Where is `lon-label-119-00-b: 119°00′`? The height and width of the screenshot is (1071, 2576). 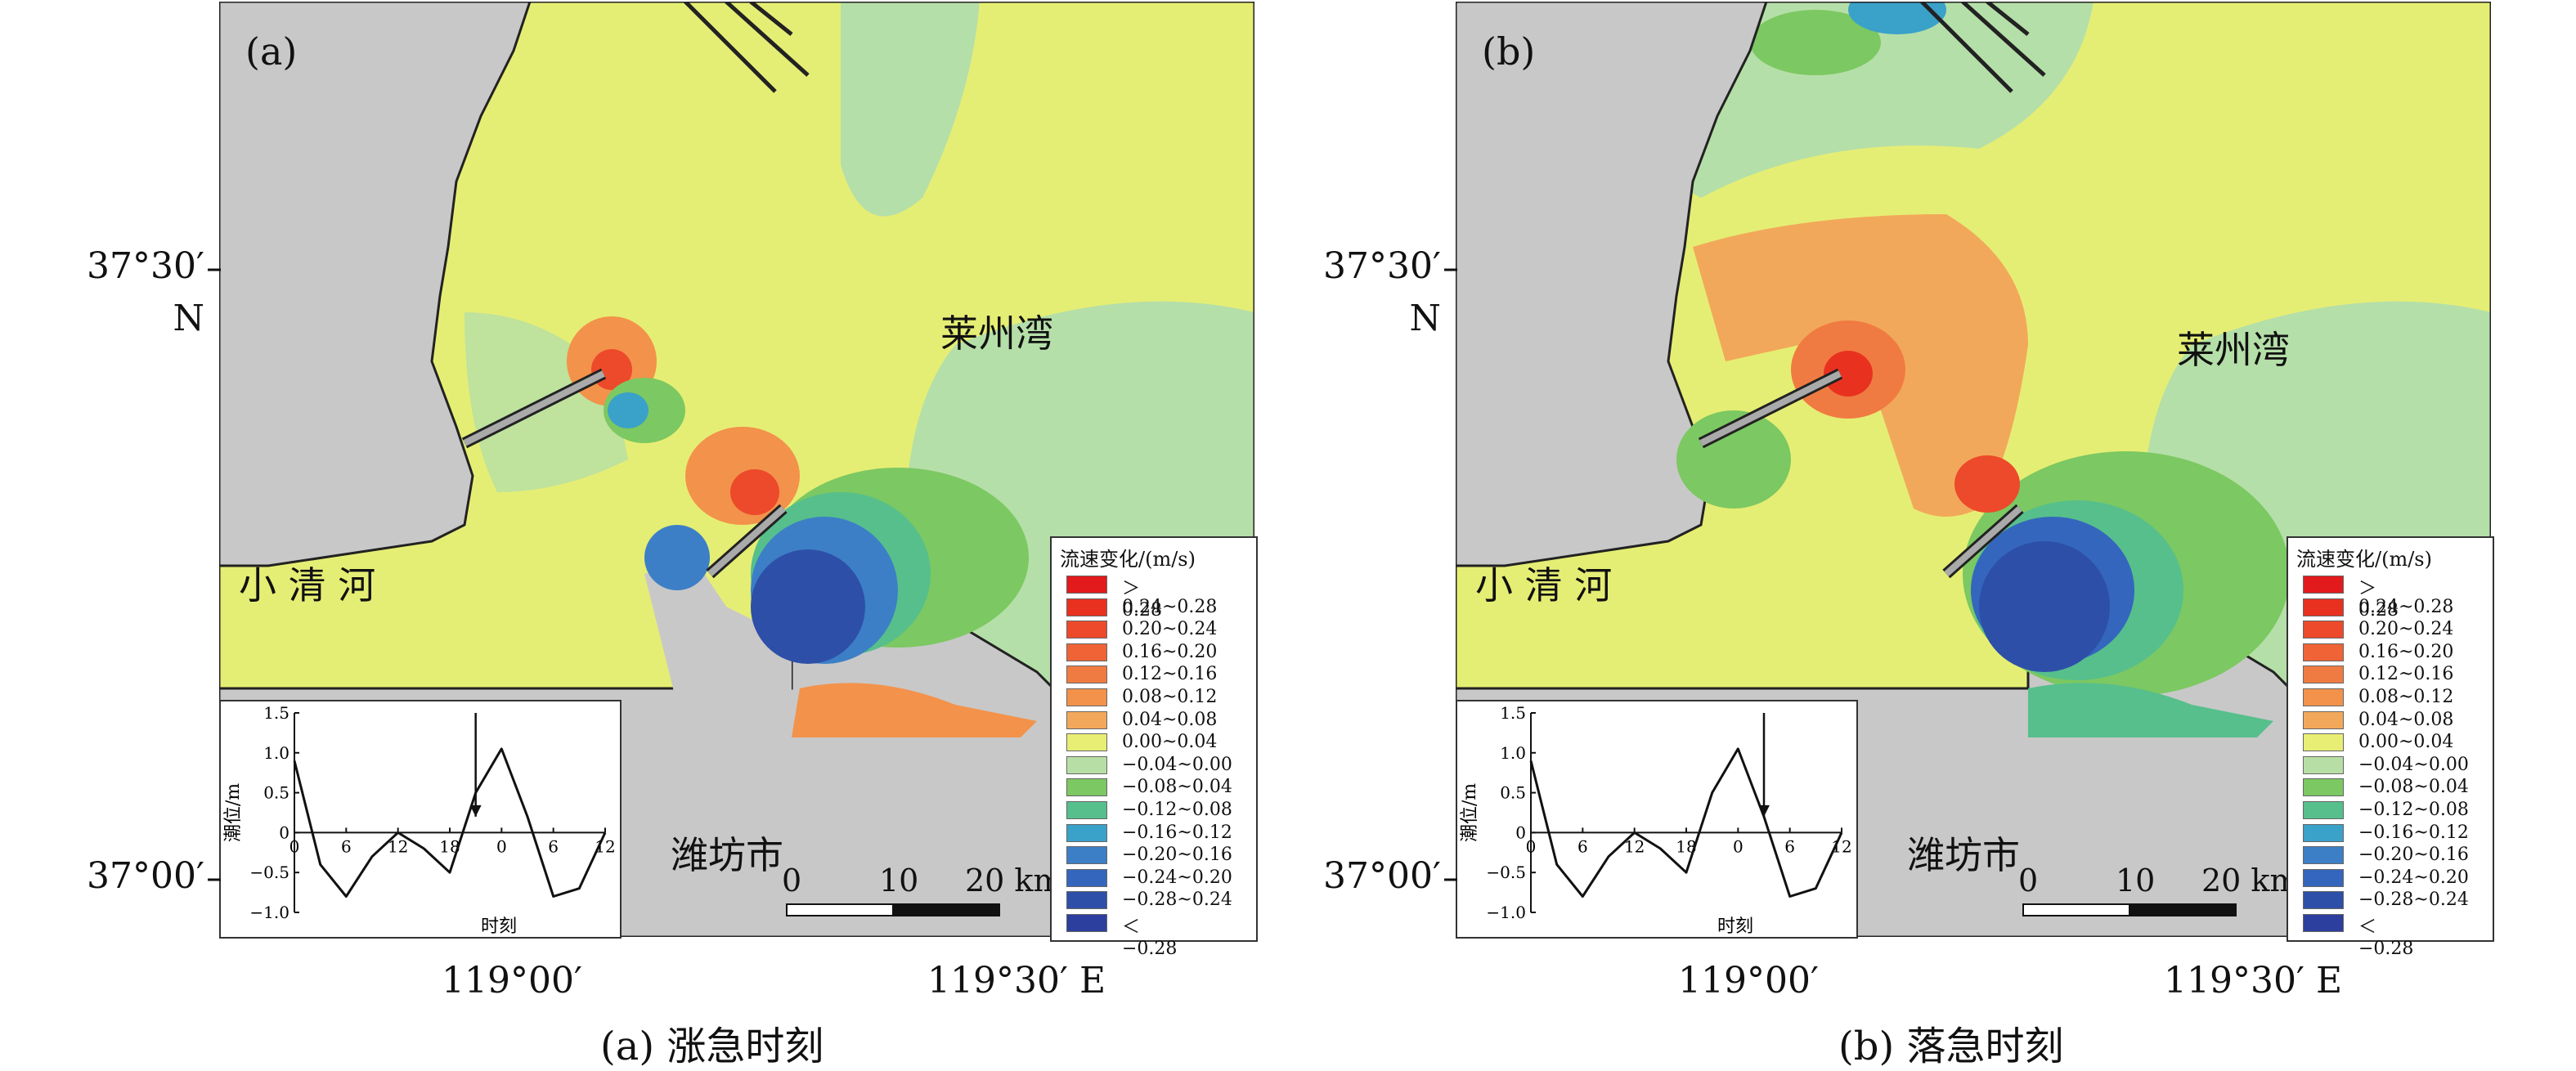
lon-label-119-00-b: 119°00′ is located at coordinates (1748, 981).